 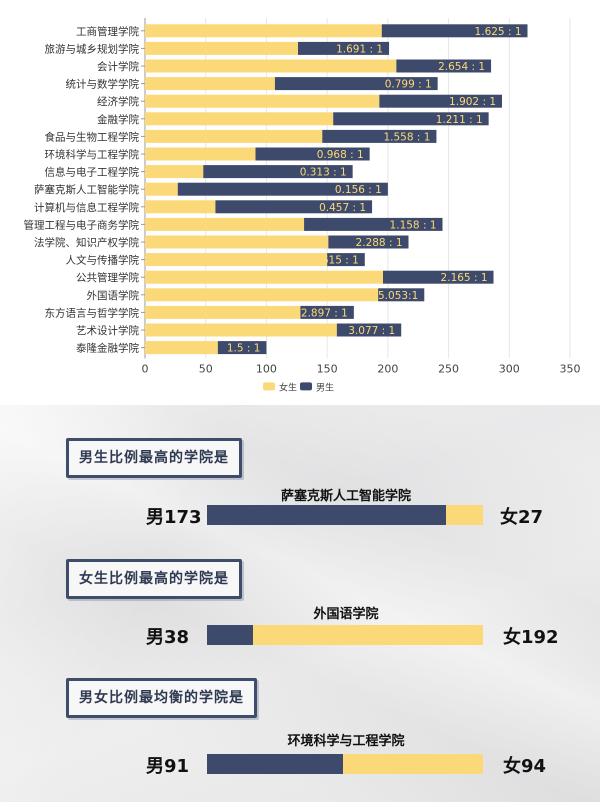 I want to click on x-tick-label: 0, so click(x=145, y=368).